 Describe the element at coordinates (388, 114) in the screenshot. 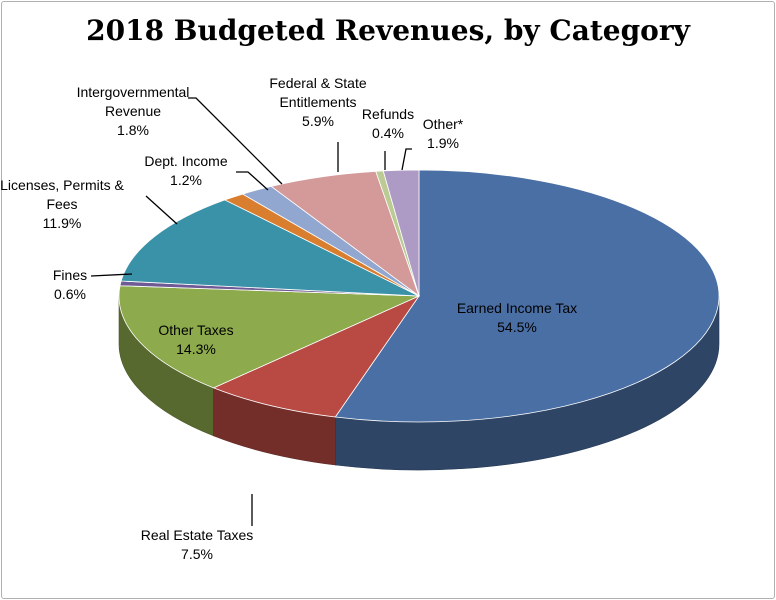

I see `data-label-refunds: Refunds` at that location.